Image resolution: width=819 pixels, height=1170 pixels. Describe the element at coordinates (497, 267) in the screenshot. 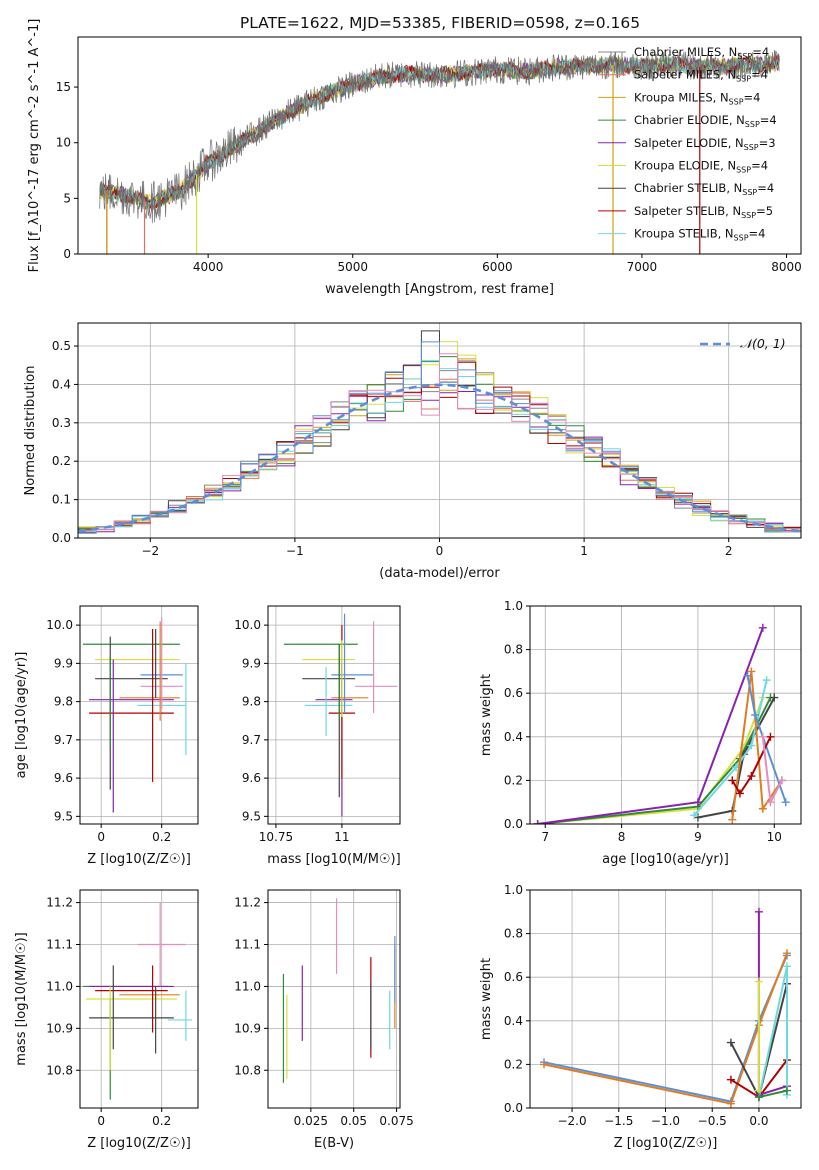

I see `x-tick-label: 6000` at that location.